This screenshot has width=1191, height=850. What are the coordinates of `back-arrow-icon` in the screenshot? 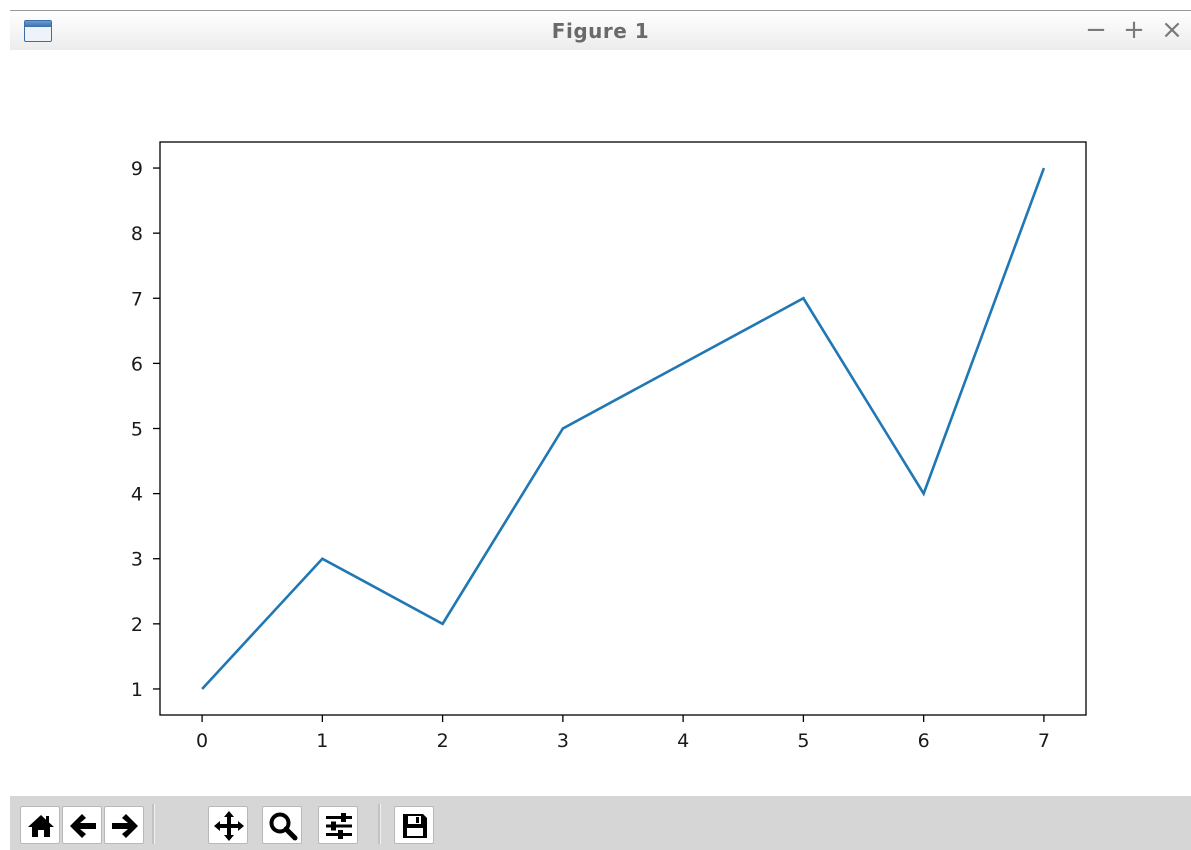 It's located at (83, 826).